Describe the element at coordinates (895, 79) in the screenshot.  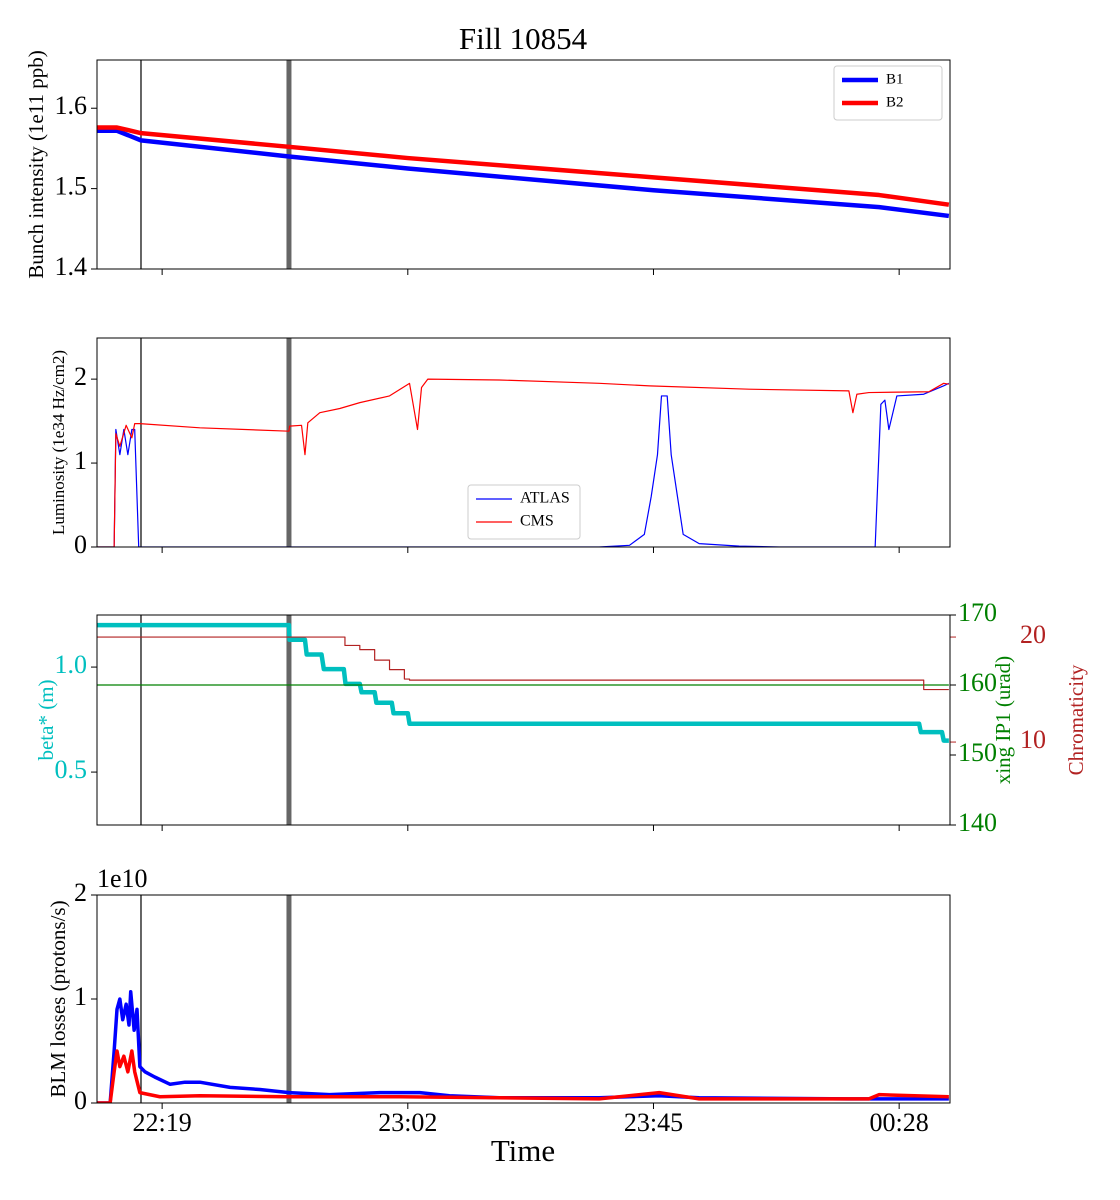
I see `legend-label: B1` at that location.